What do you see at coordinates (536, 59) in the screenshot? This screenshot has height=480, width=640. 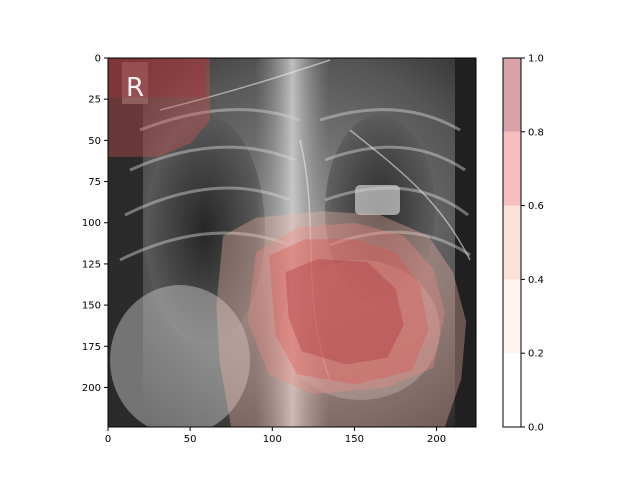 I see `colorbar-tick-label: 1.0` at bounding box center [536, 59].